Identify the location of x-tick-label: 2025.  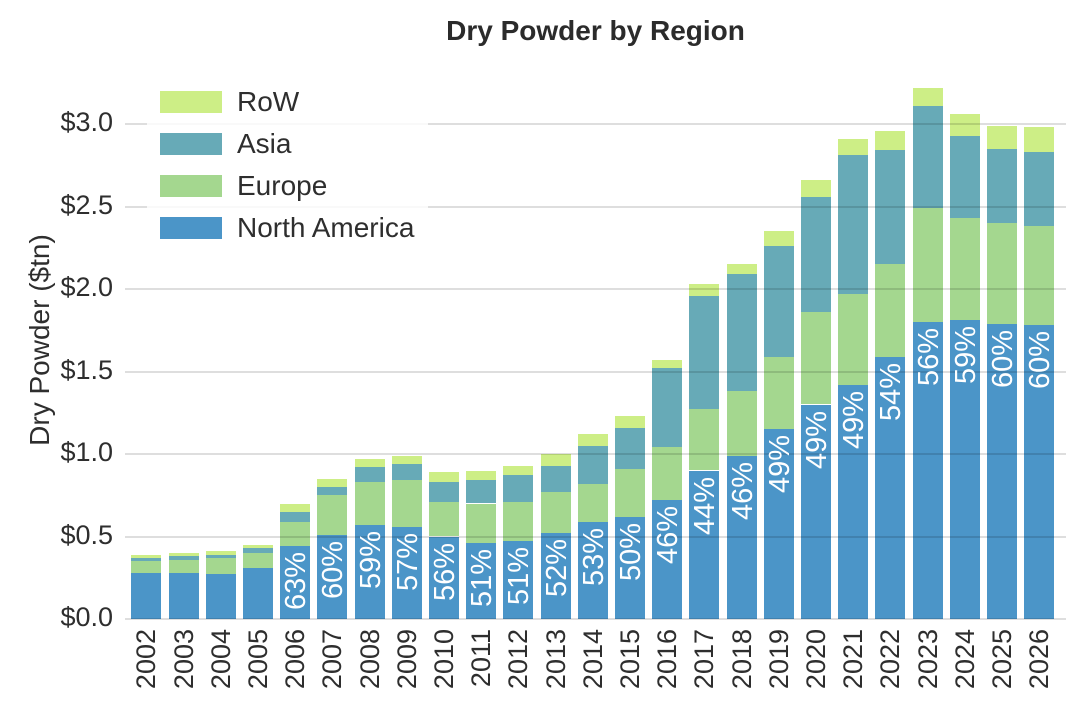
(1001, 659).